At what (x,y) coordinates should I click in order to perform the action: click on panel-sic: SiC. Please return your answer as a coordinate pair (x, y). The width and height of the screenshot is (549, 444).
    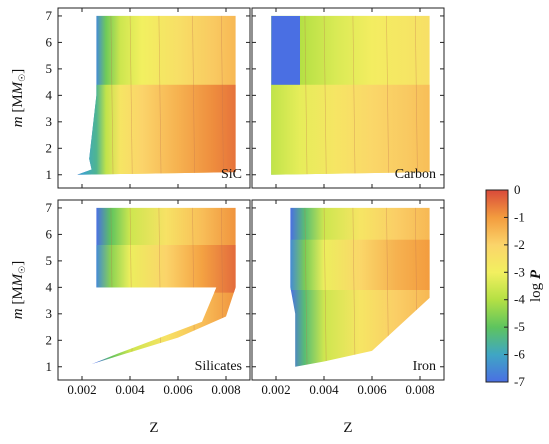
    Looking at the image, I should click on (154, 98).